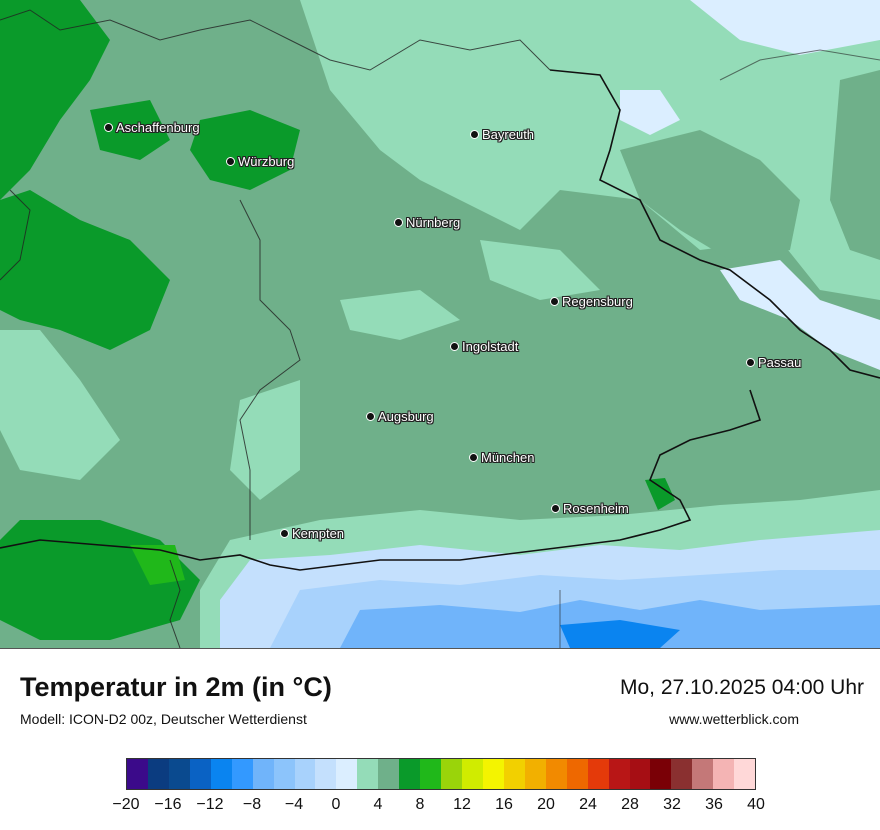  I want to click on legend-tick-label: −4, so click(294, 804).